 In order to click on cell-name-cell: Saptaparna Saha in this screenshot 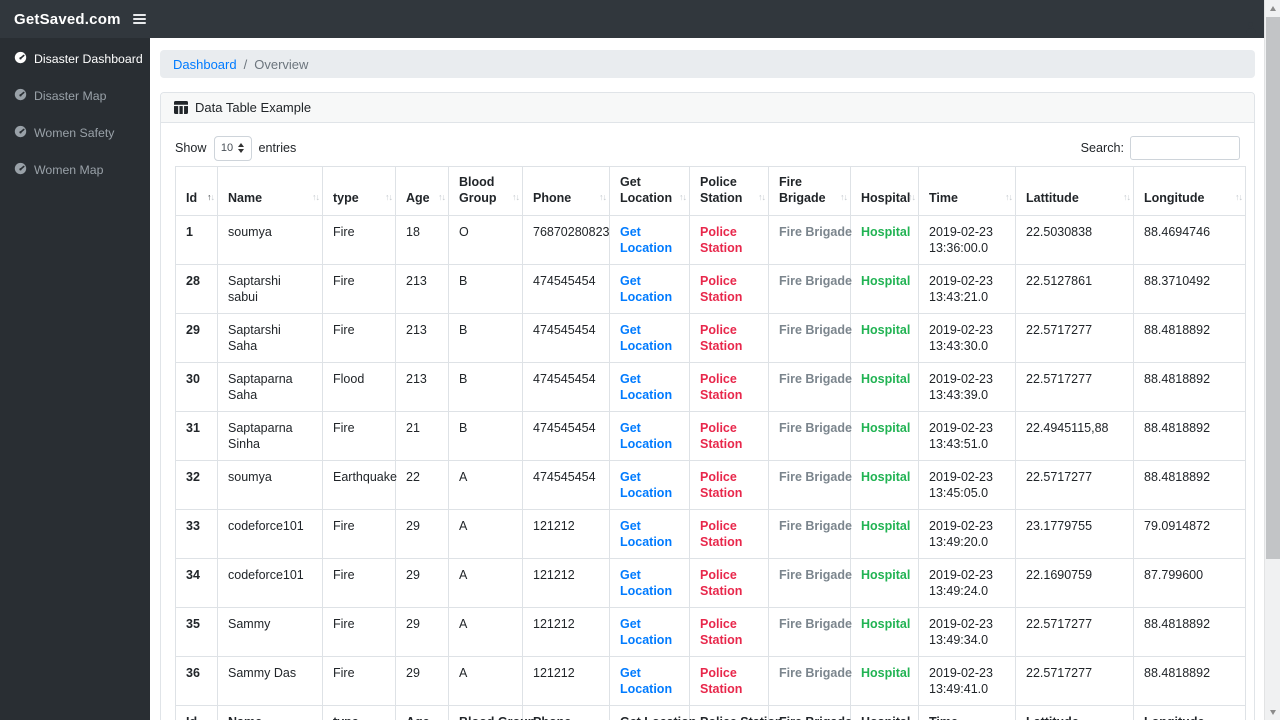, I will do `click(270, 387)`.